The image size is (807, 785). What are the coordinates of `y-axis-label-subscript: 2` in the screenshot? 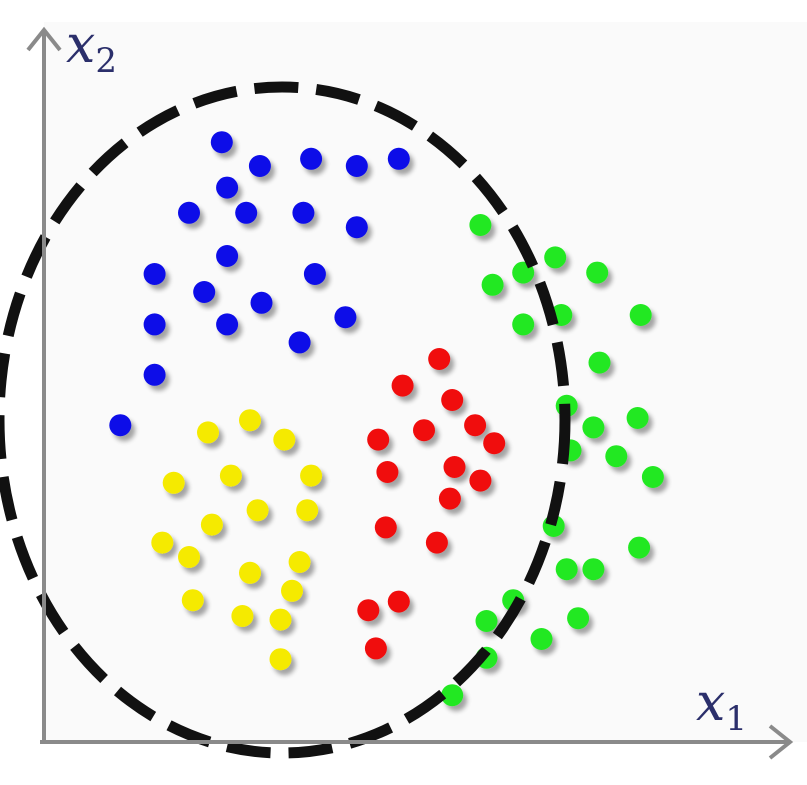 It's located at (106, 61).